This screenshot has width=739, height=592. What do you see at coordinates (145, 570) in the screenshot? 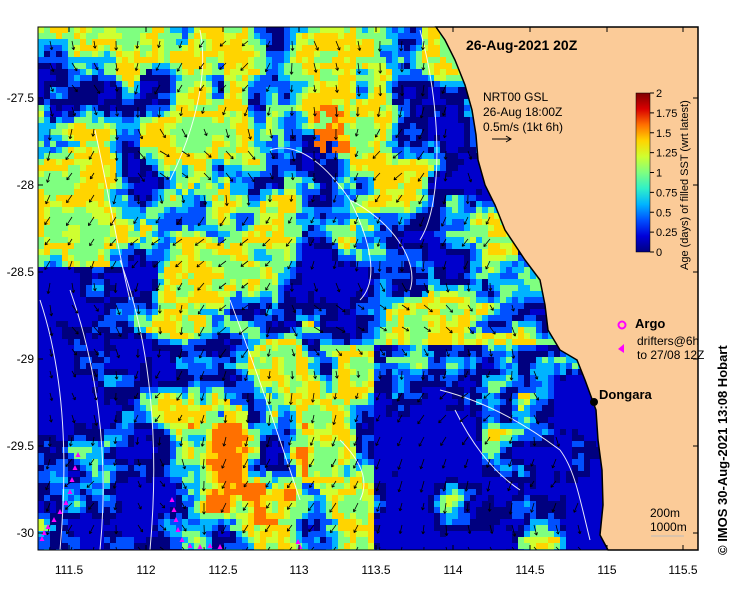
I see `x-tick-label: 112` at bounding box center [145, 570].